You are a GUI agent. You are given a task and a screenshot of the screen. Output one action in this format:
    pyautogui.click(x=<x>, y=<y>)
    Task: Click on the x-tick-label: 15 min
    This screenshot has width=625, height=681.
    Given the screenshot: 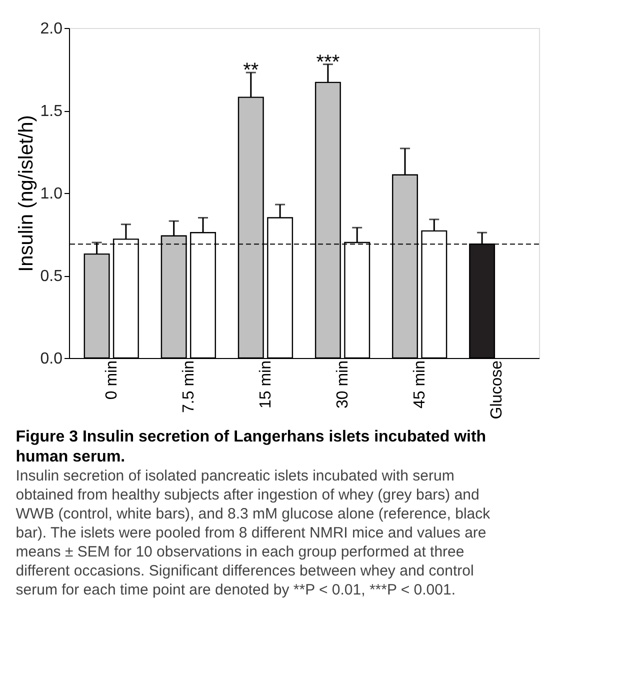 What is the action you would take?
    pyautogui.click(x=265, y=384)
    